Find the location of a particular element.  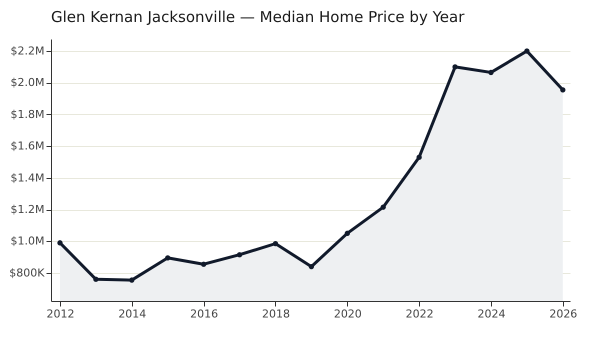

x-tick-label: 2022 is located at coordinates (420, 314).